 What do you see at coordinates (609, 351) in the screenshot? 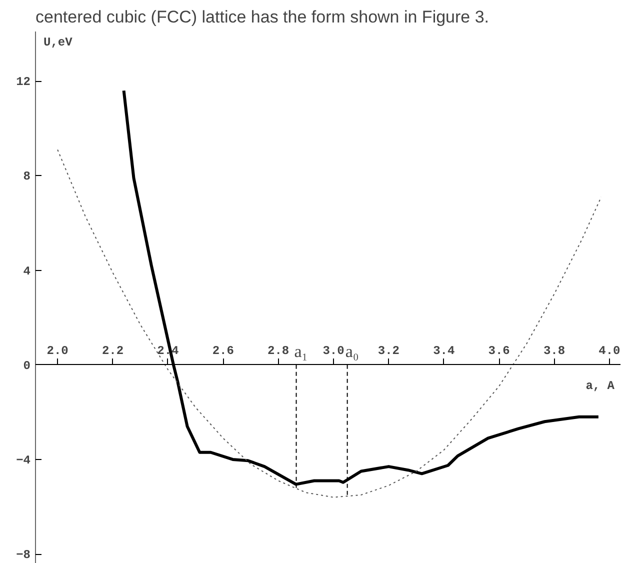
I see `x-tick-label: 4.0` at bounding box center [609, 351].